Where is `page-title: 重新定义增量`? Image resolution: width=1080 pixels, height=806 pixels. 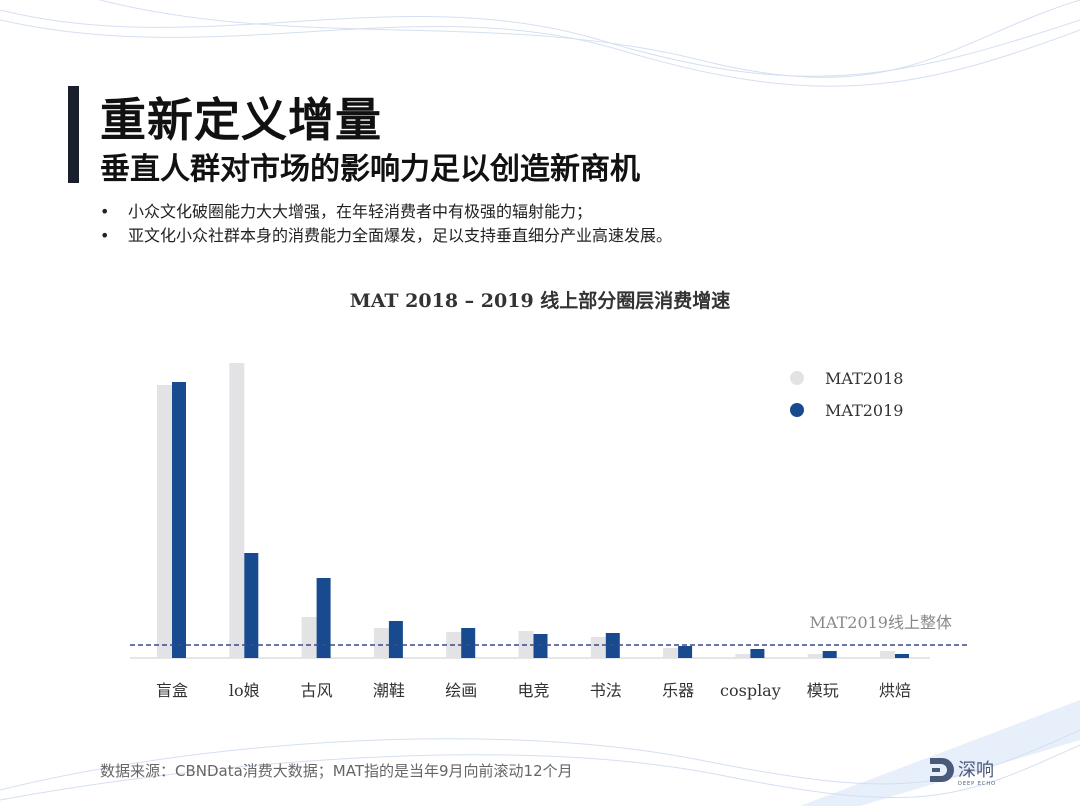 page-title: 重新定义增量 is located at coordinates (241, 120).